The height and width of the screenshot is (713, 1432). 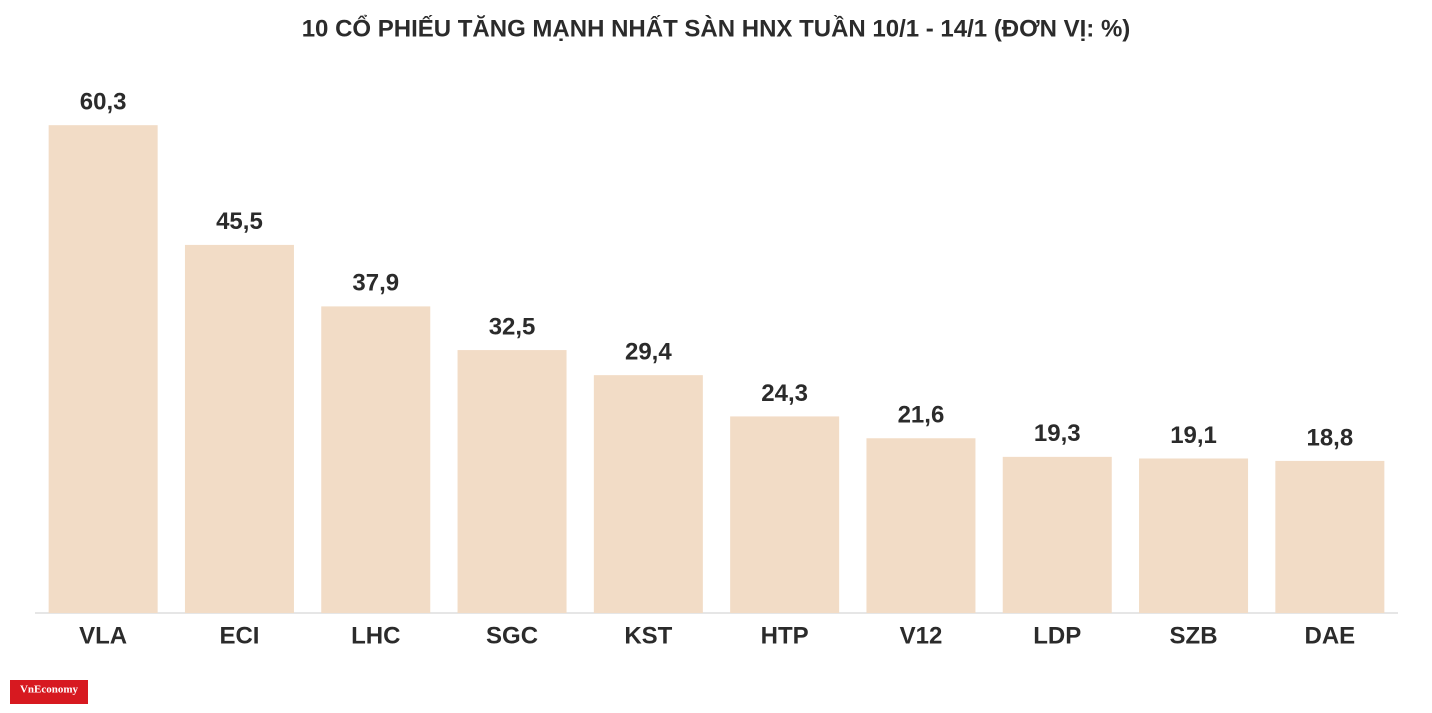 I want to click on value-label: 21,6, so click(x=921, y=415).